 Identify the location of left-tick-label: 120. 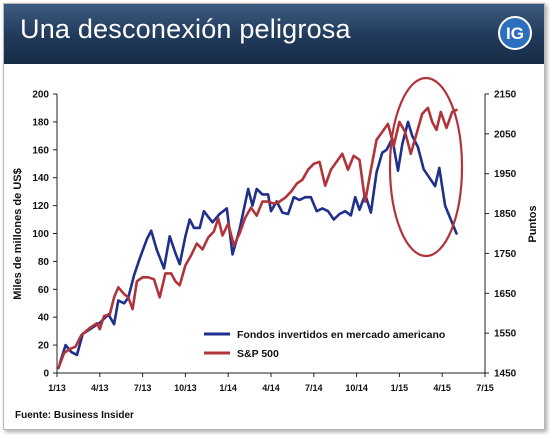
(40, 206).